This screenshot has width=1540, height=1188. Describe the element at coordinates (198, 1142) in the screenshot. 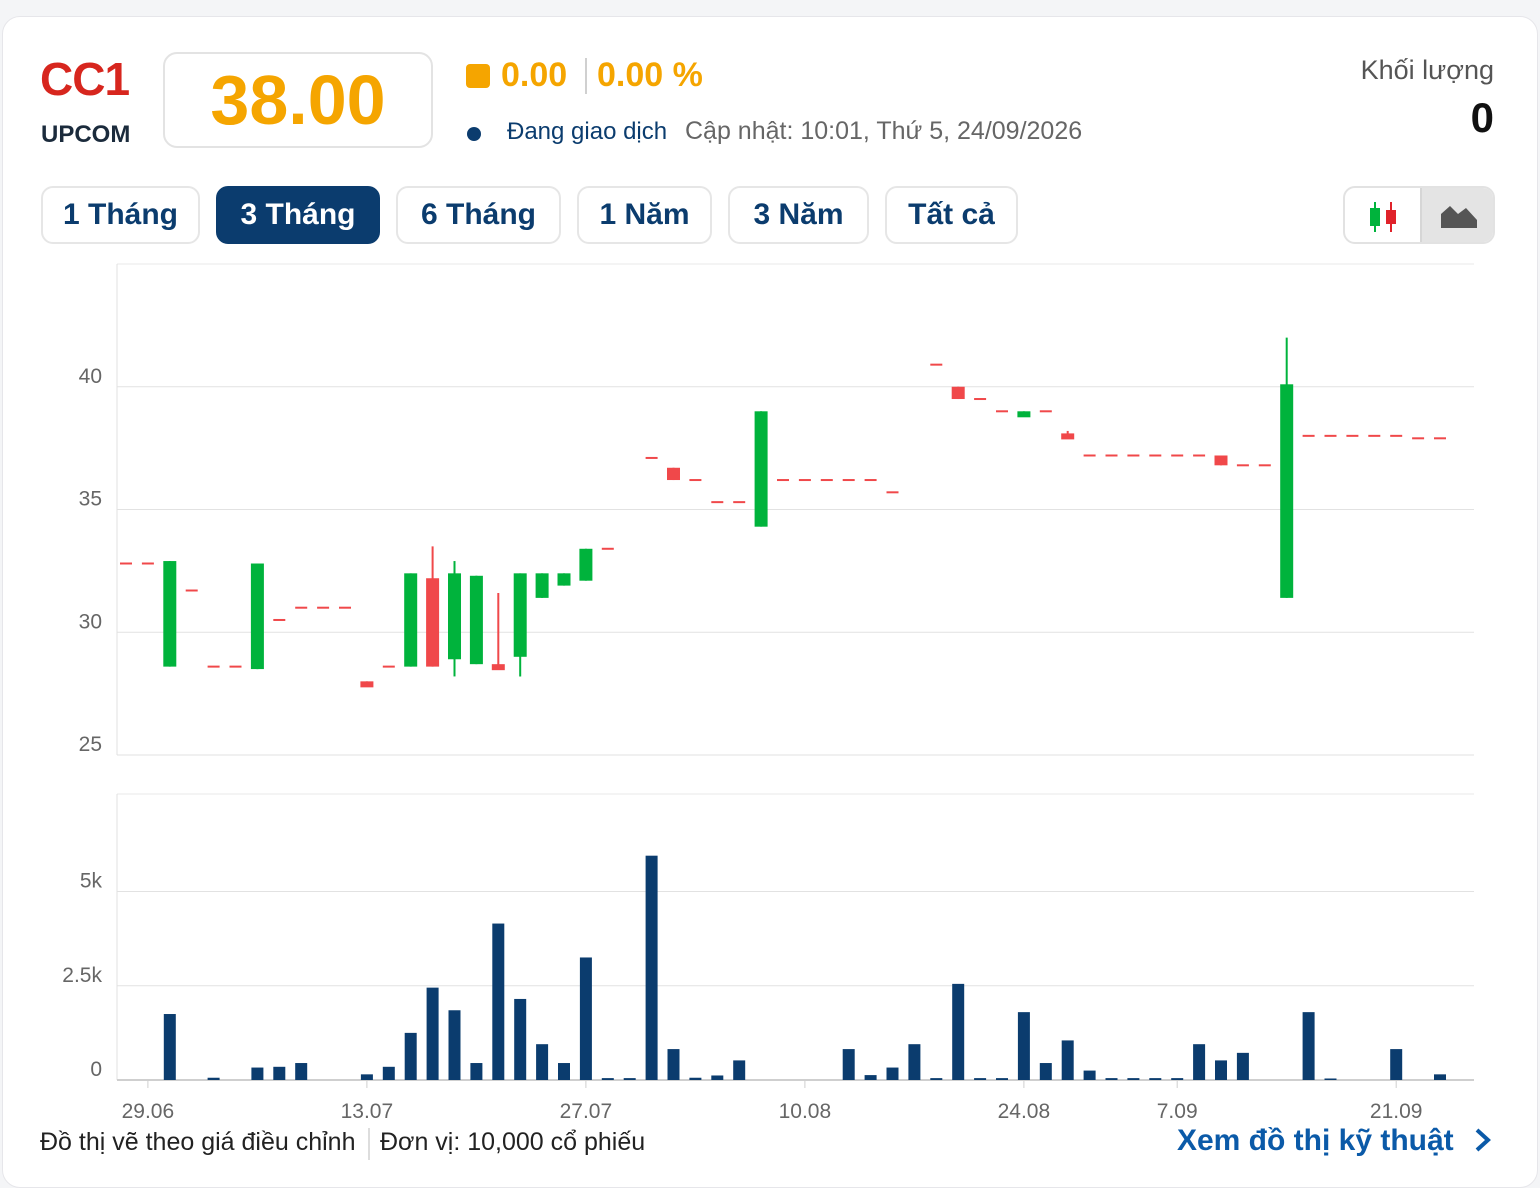

I see `adjusted-price-note: Đồ thị vẽ theo giá điều chỉnh` at that location.